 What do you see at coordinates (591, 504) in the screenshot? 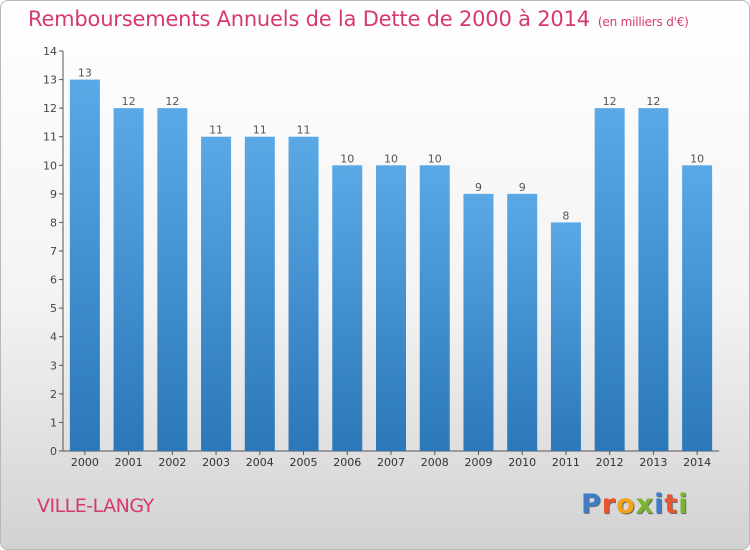
I see `logo-letter: P` at bounding box center [591, 504].